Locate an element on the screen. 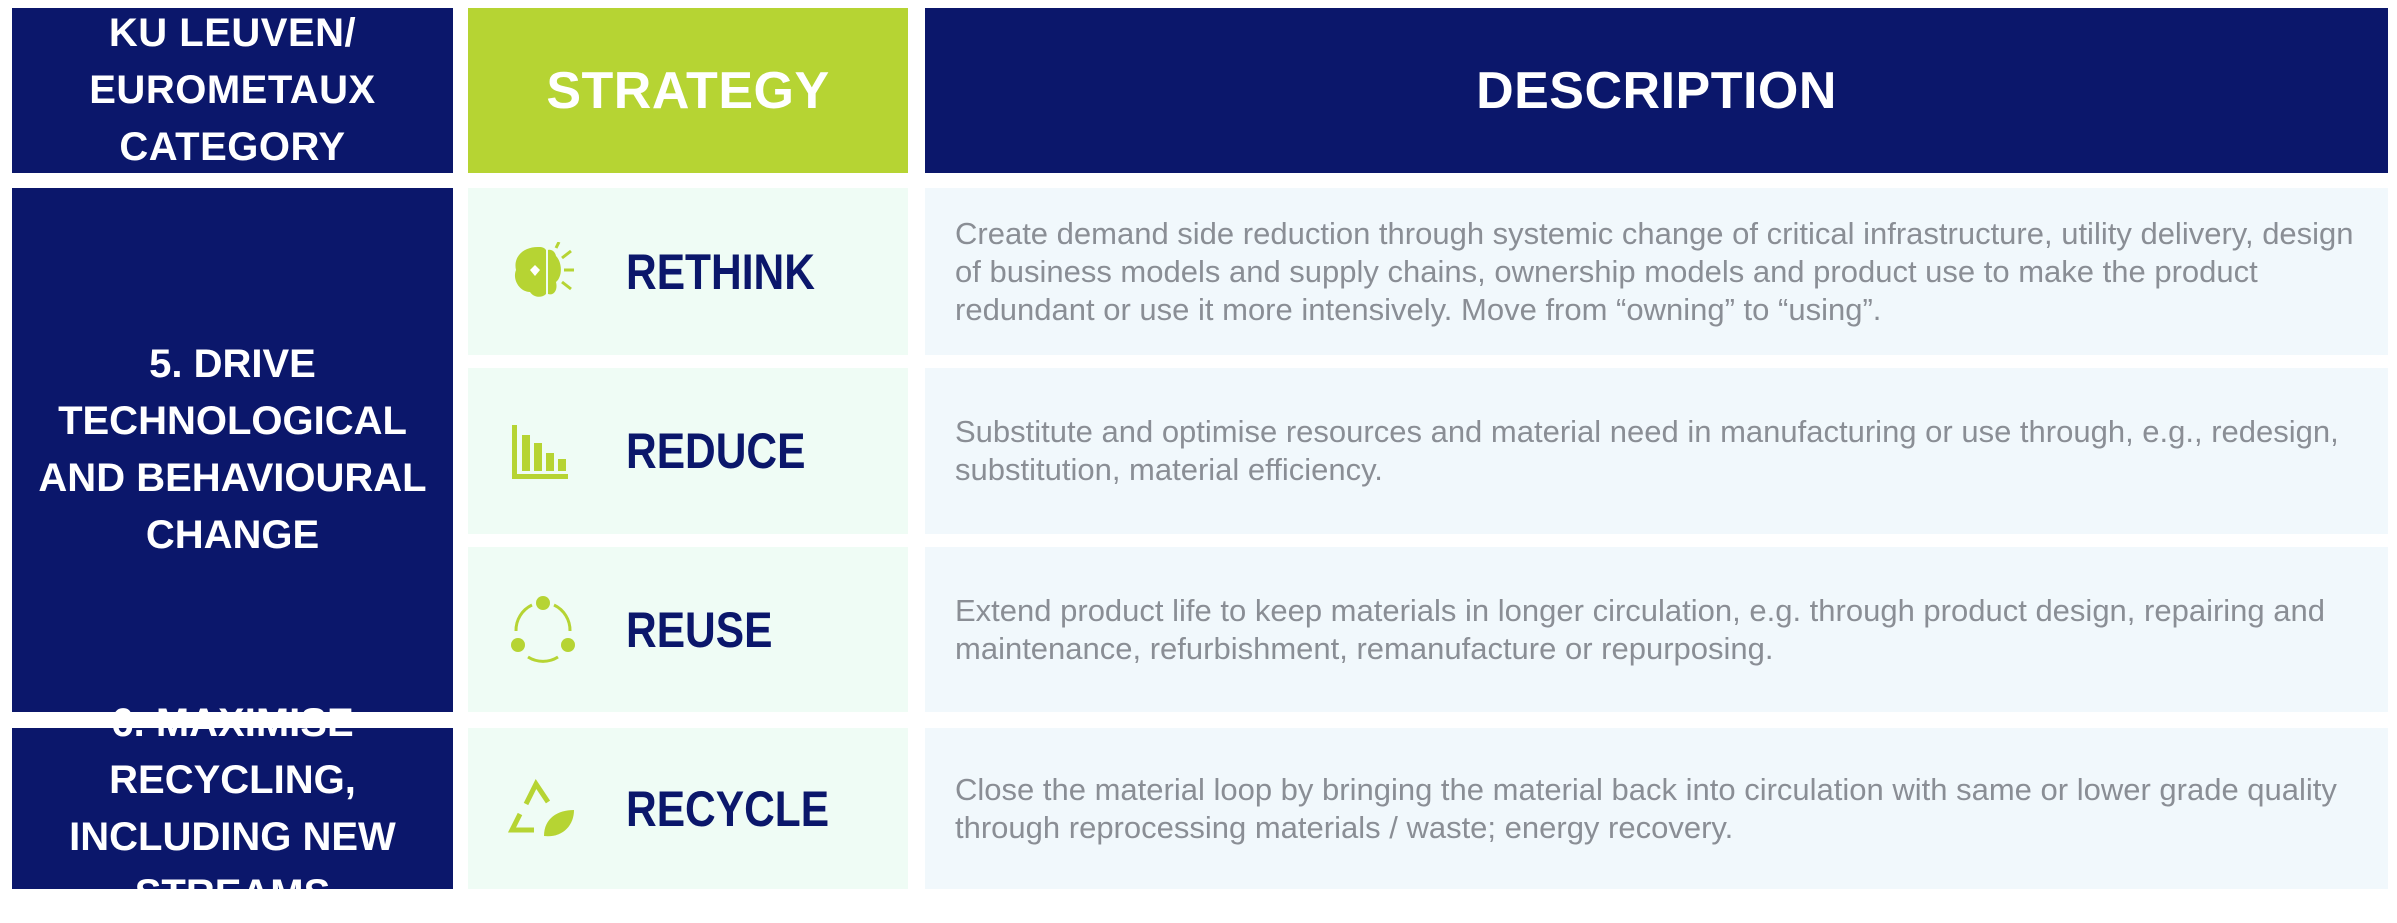  icon-reduce is located at coordinates (540, 452).